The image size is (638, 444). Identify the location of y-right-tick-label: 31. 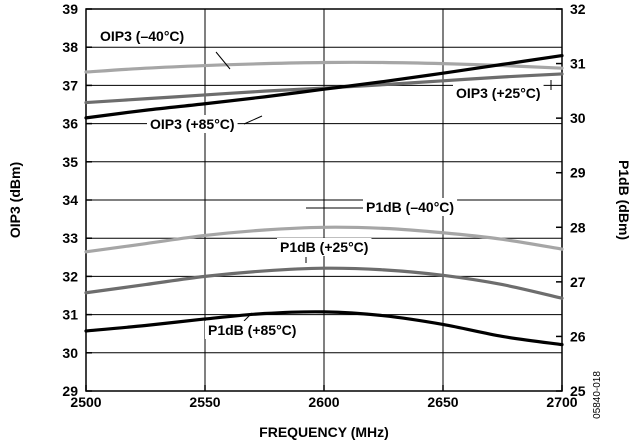
(578, 64).